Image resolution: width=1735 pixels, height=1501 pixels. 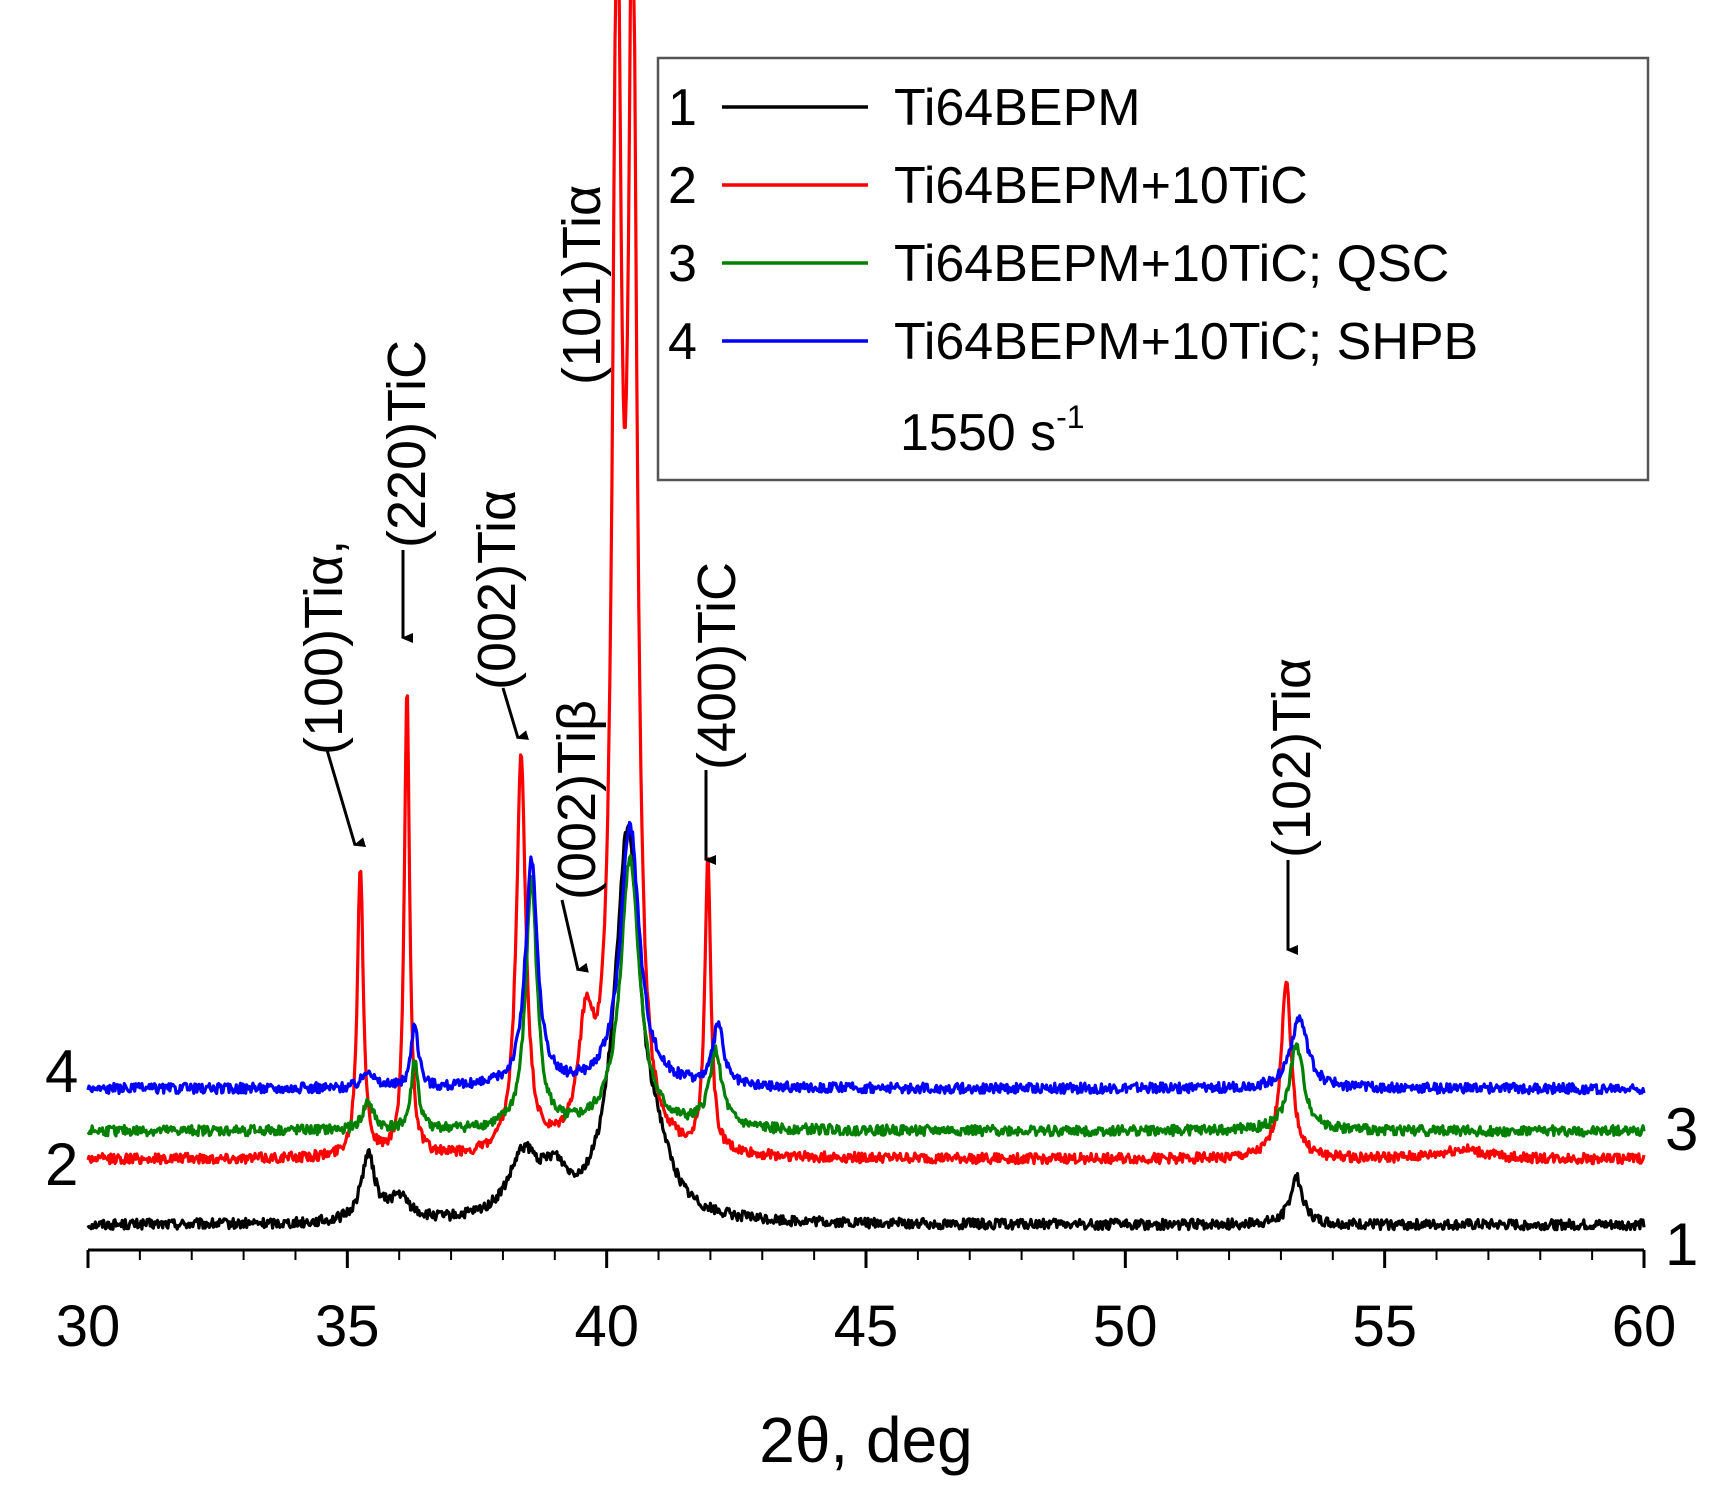 I want to click on legend-note: 1550 s-1, so click(x=992, y=430).